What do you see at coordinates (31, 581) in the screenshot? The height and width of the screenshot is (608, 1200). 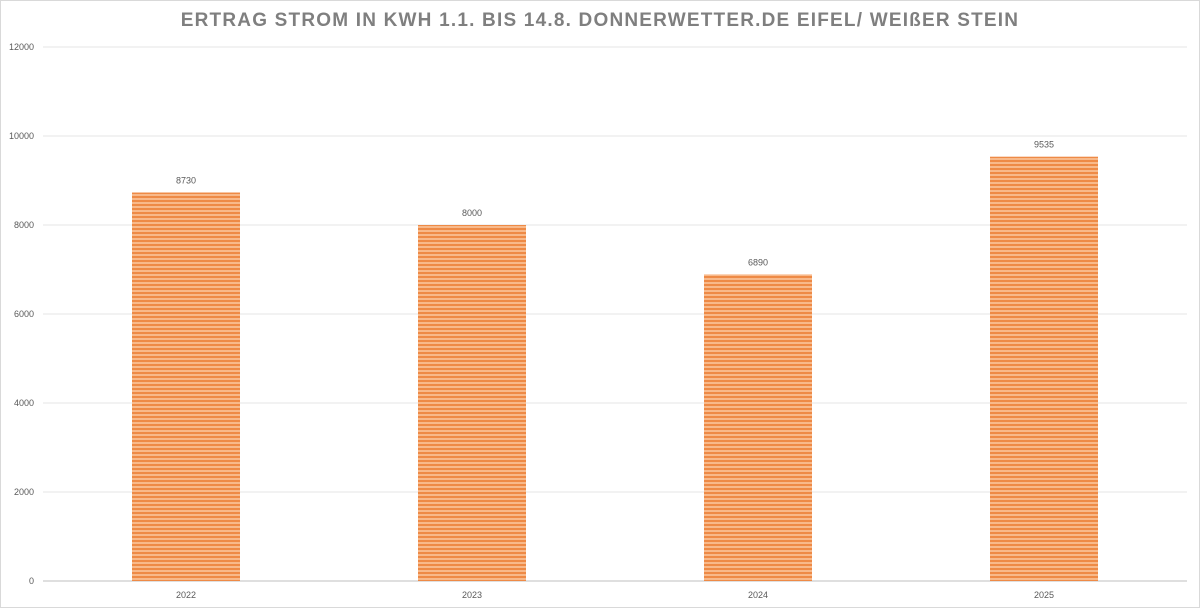 I see `y-tick-label: 0` at bounding box center [31, 581].